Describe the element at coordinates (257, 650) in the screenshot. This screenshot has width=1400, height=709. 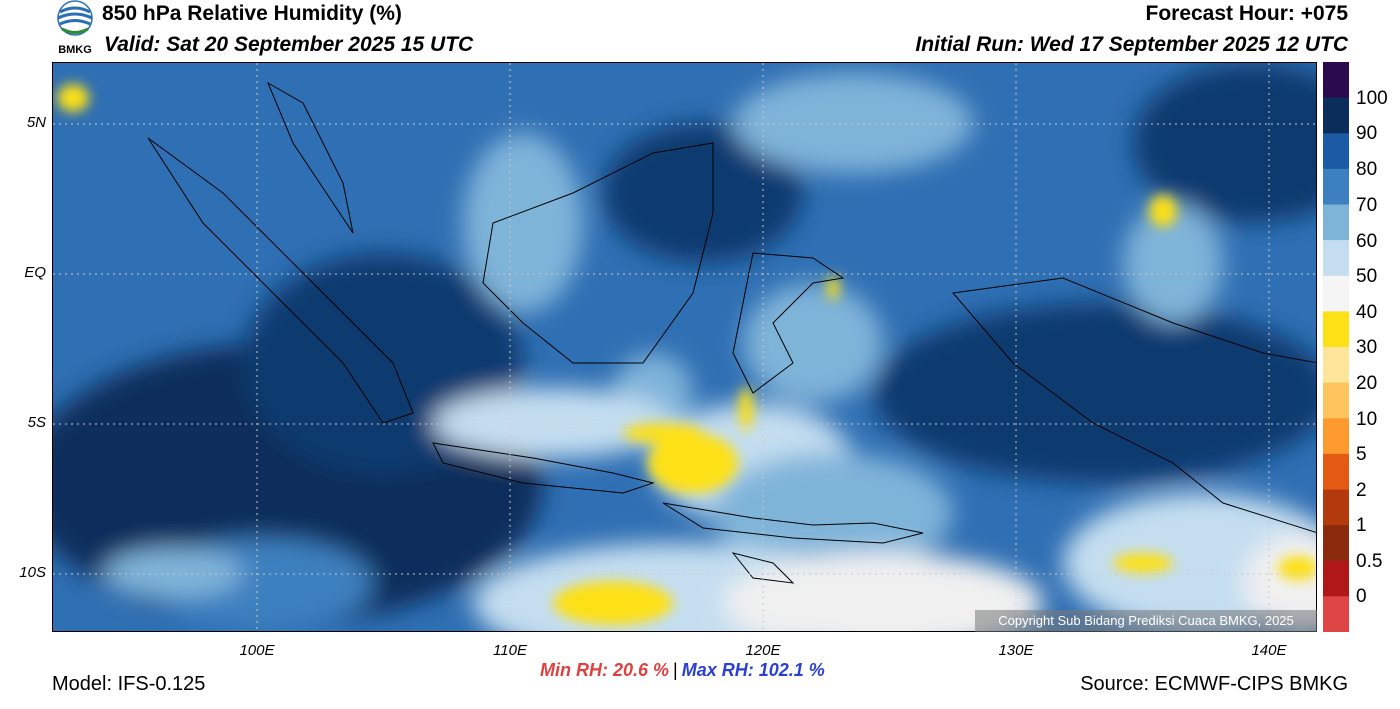
I see `lon-label-100e: 100E` at that location.